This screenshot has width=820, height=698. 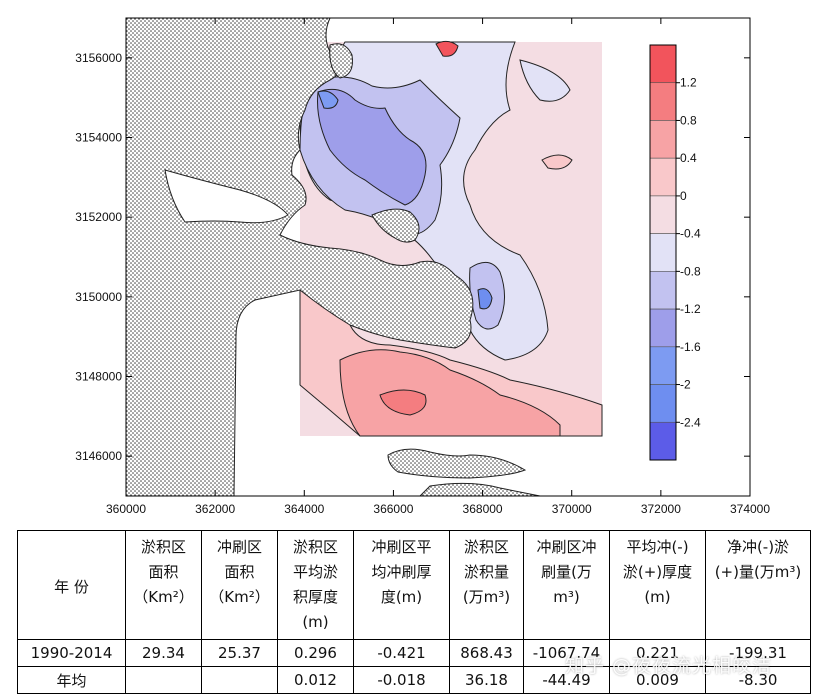 What do you see at coordinates (98, 377) in the screenshot?
I see `y-tick-label: 3148000` at bounding box center [98, 377].